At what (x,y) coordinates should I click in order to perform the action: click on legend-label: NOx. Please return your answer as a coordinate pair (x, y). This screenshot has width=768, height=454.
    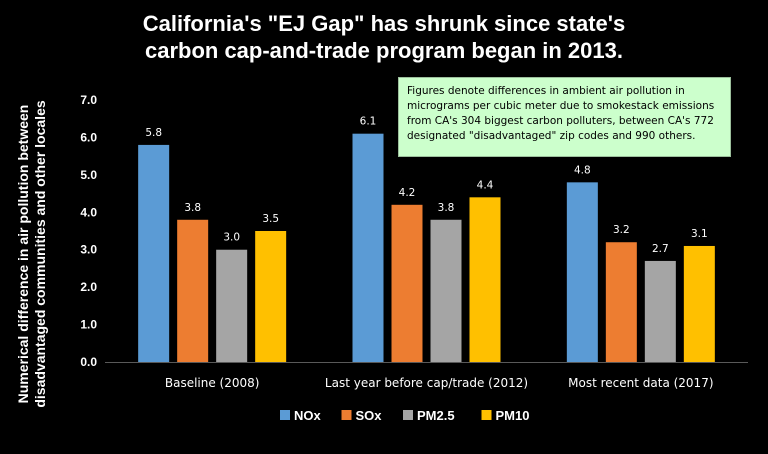
    Looking at the image, I should click on (308, 415).